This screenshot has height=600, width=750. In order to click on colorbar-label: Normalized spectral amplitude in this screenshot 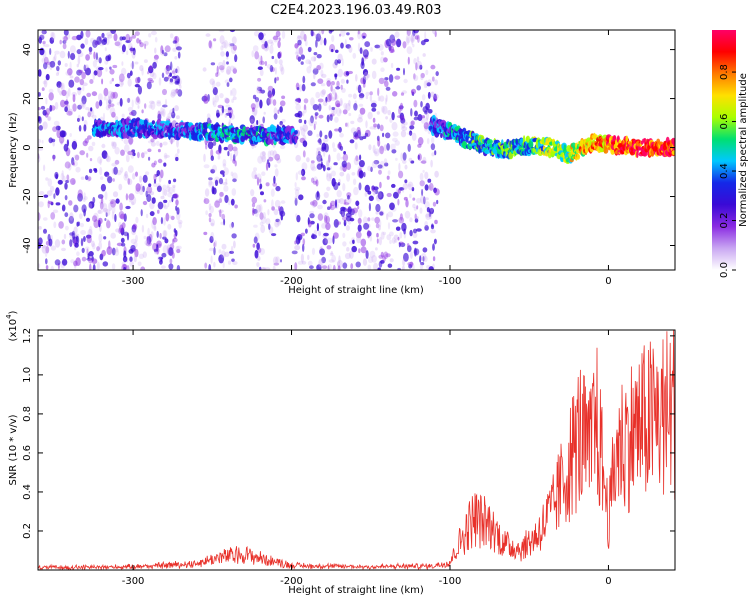, I will do `click(743, 150)`.